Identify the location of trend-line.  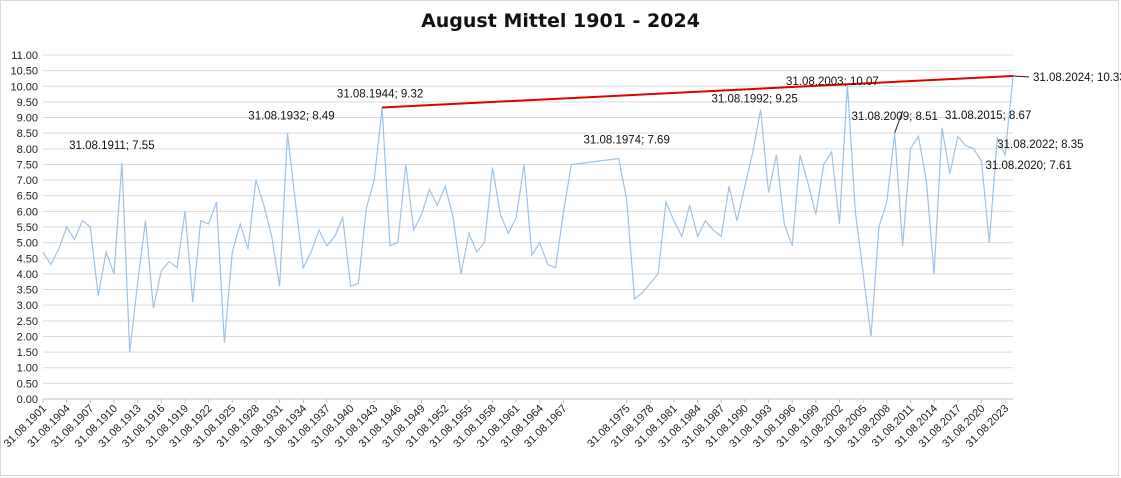
(698, 91).